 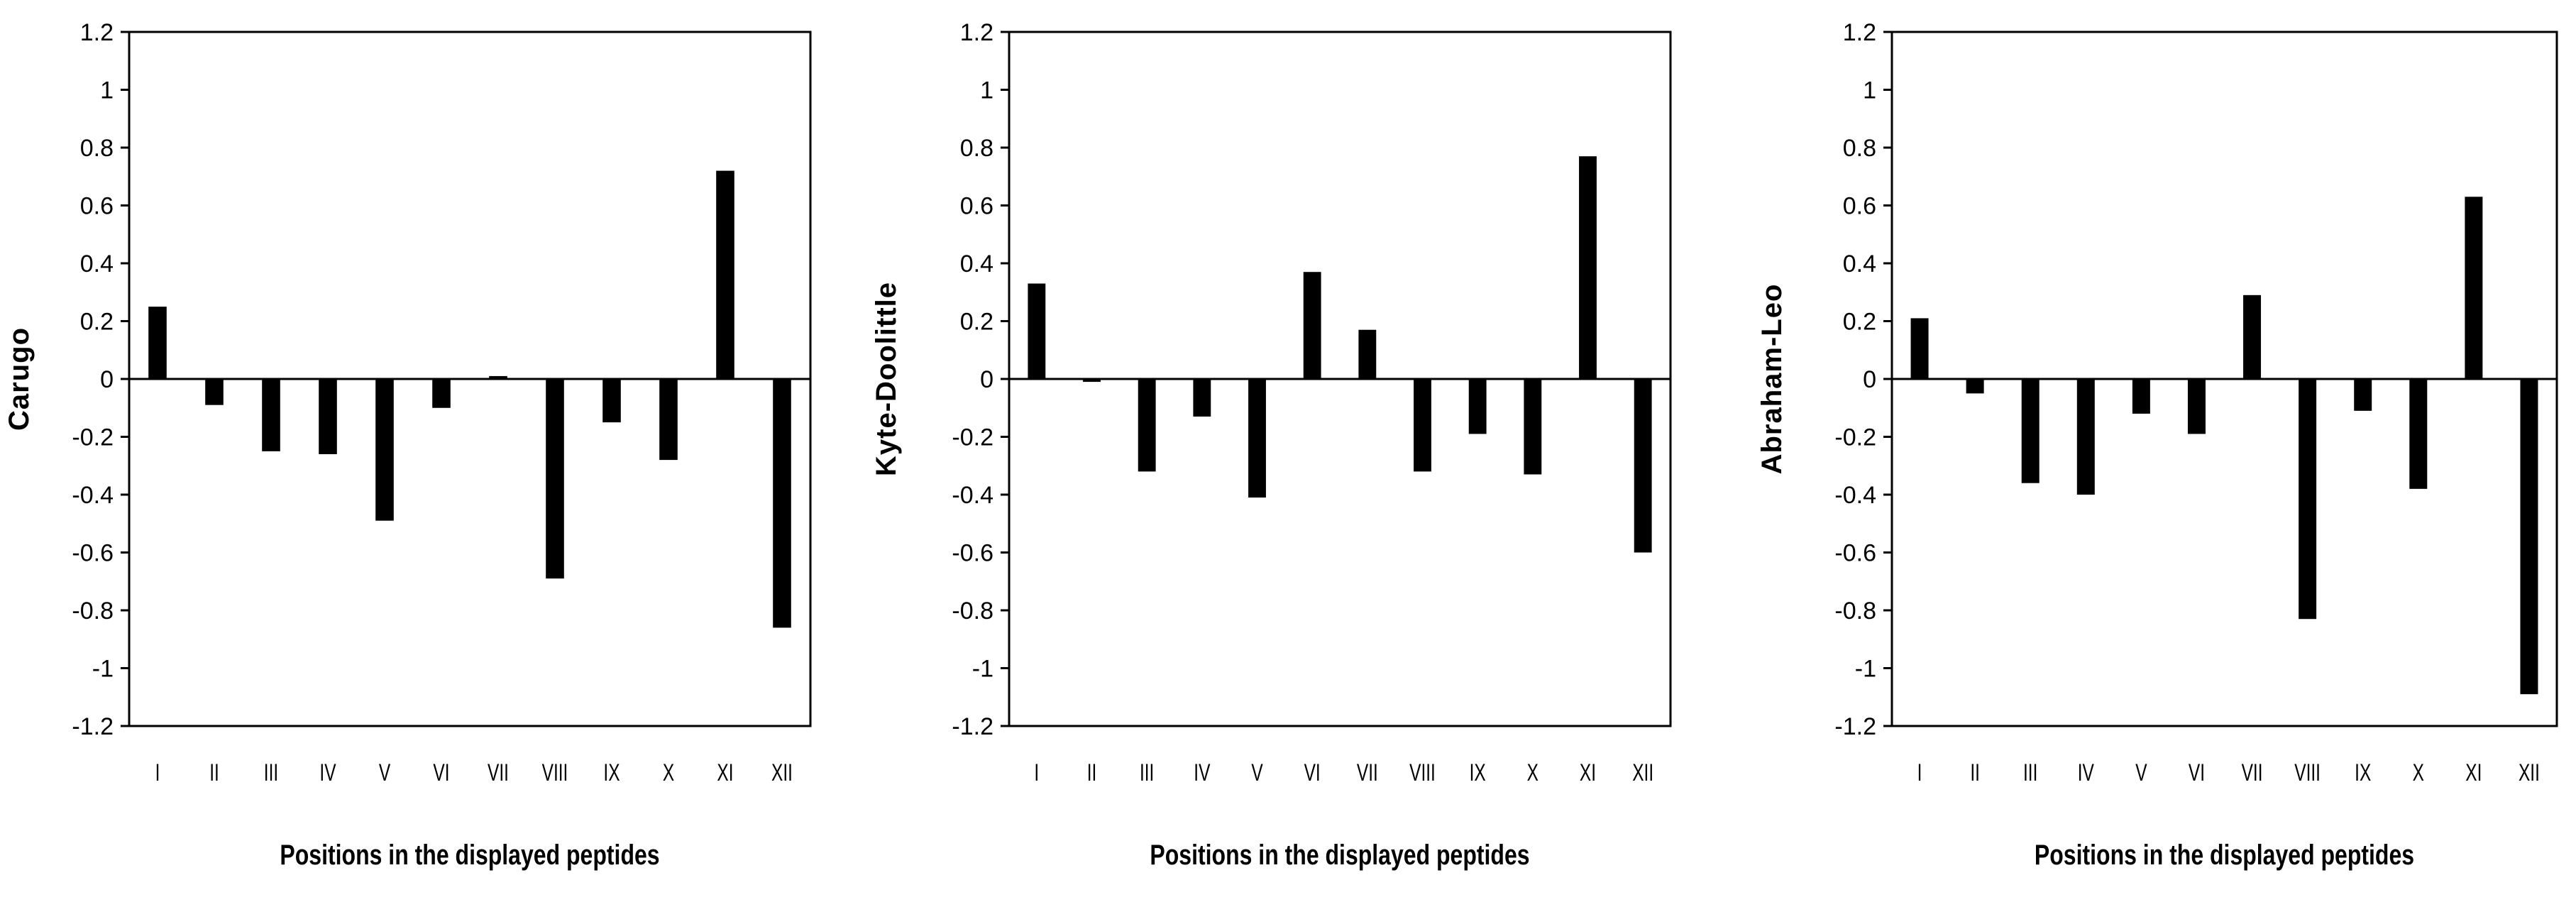 What do you see at coordinates (886, 379) in the screenshot?
I see `y-axis-title: Kyte-Doolittle` at bounding box center [886, 379].